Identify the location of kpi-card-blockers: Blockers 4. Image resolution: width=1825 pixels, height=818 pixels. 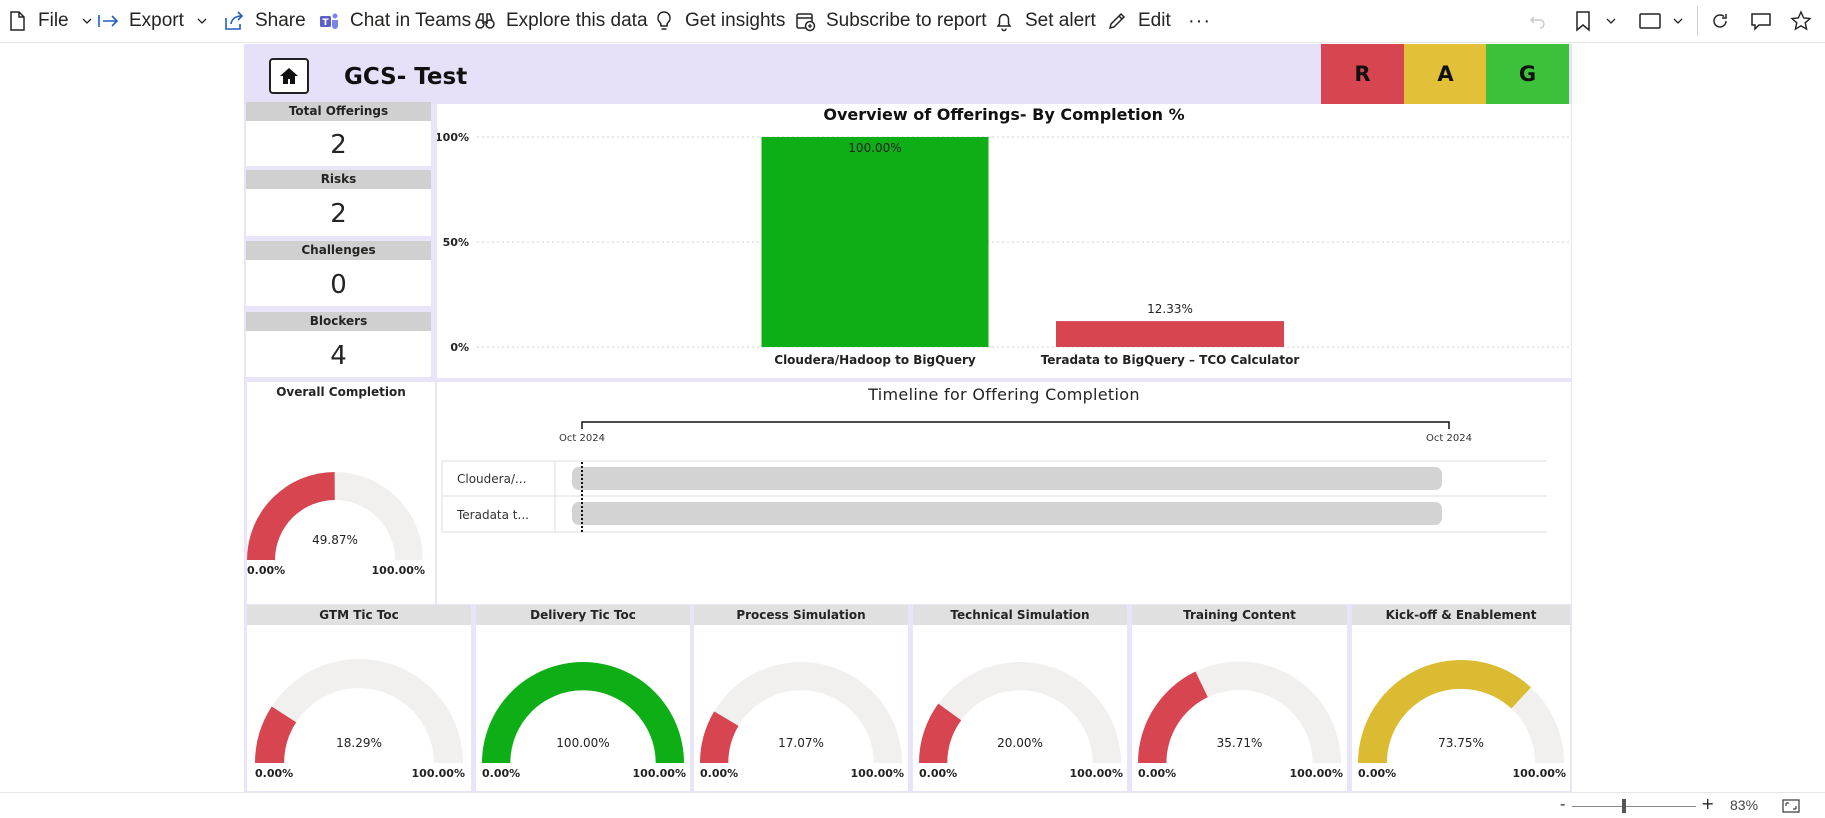
(338, 344).